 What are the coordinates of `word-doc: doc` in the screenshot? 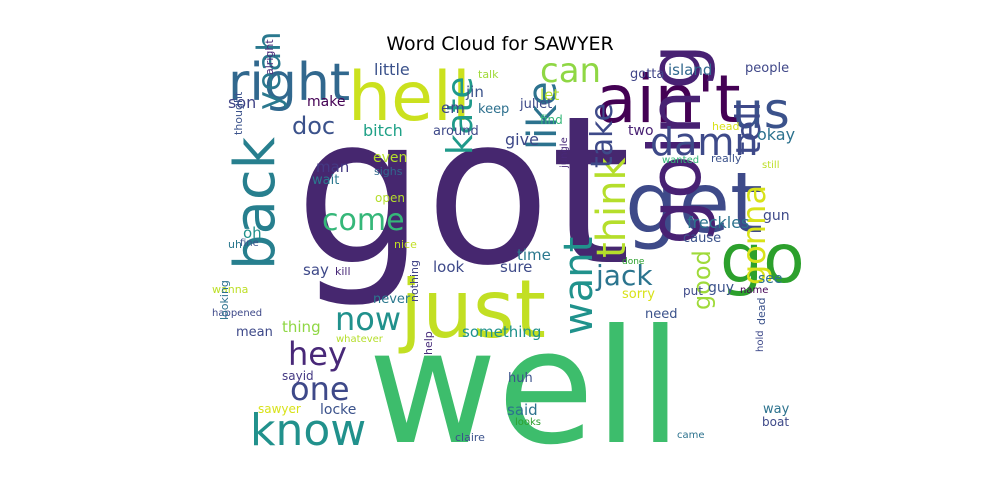 It's located at (313, 126).